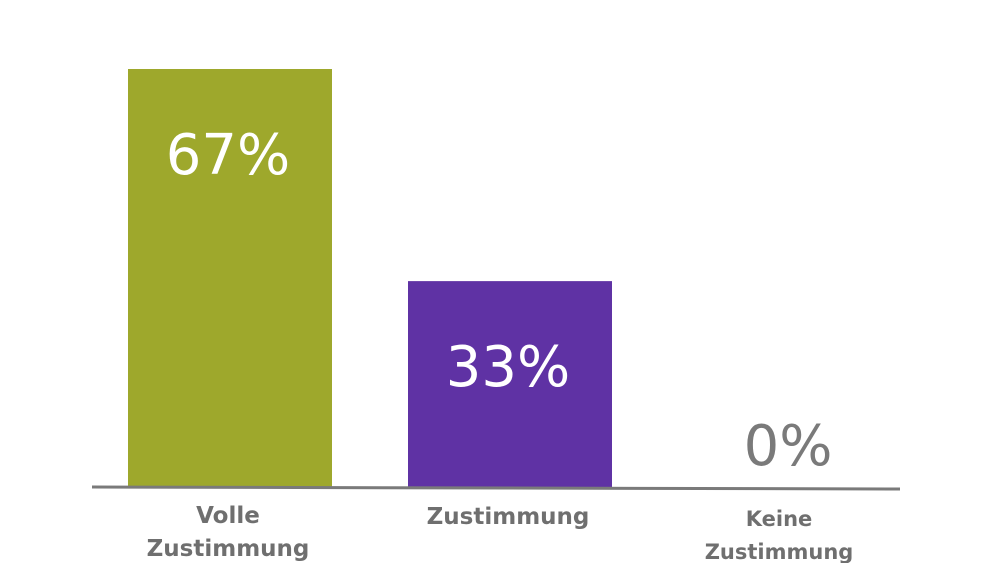 The image size is (1000, 563). What do you see at coordinates (508, 517) in the screenshot?
I see `category-label-1-line-0: Zustimmung` at bounding box center [508, 517].